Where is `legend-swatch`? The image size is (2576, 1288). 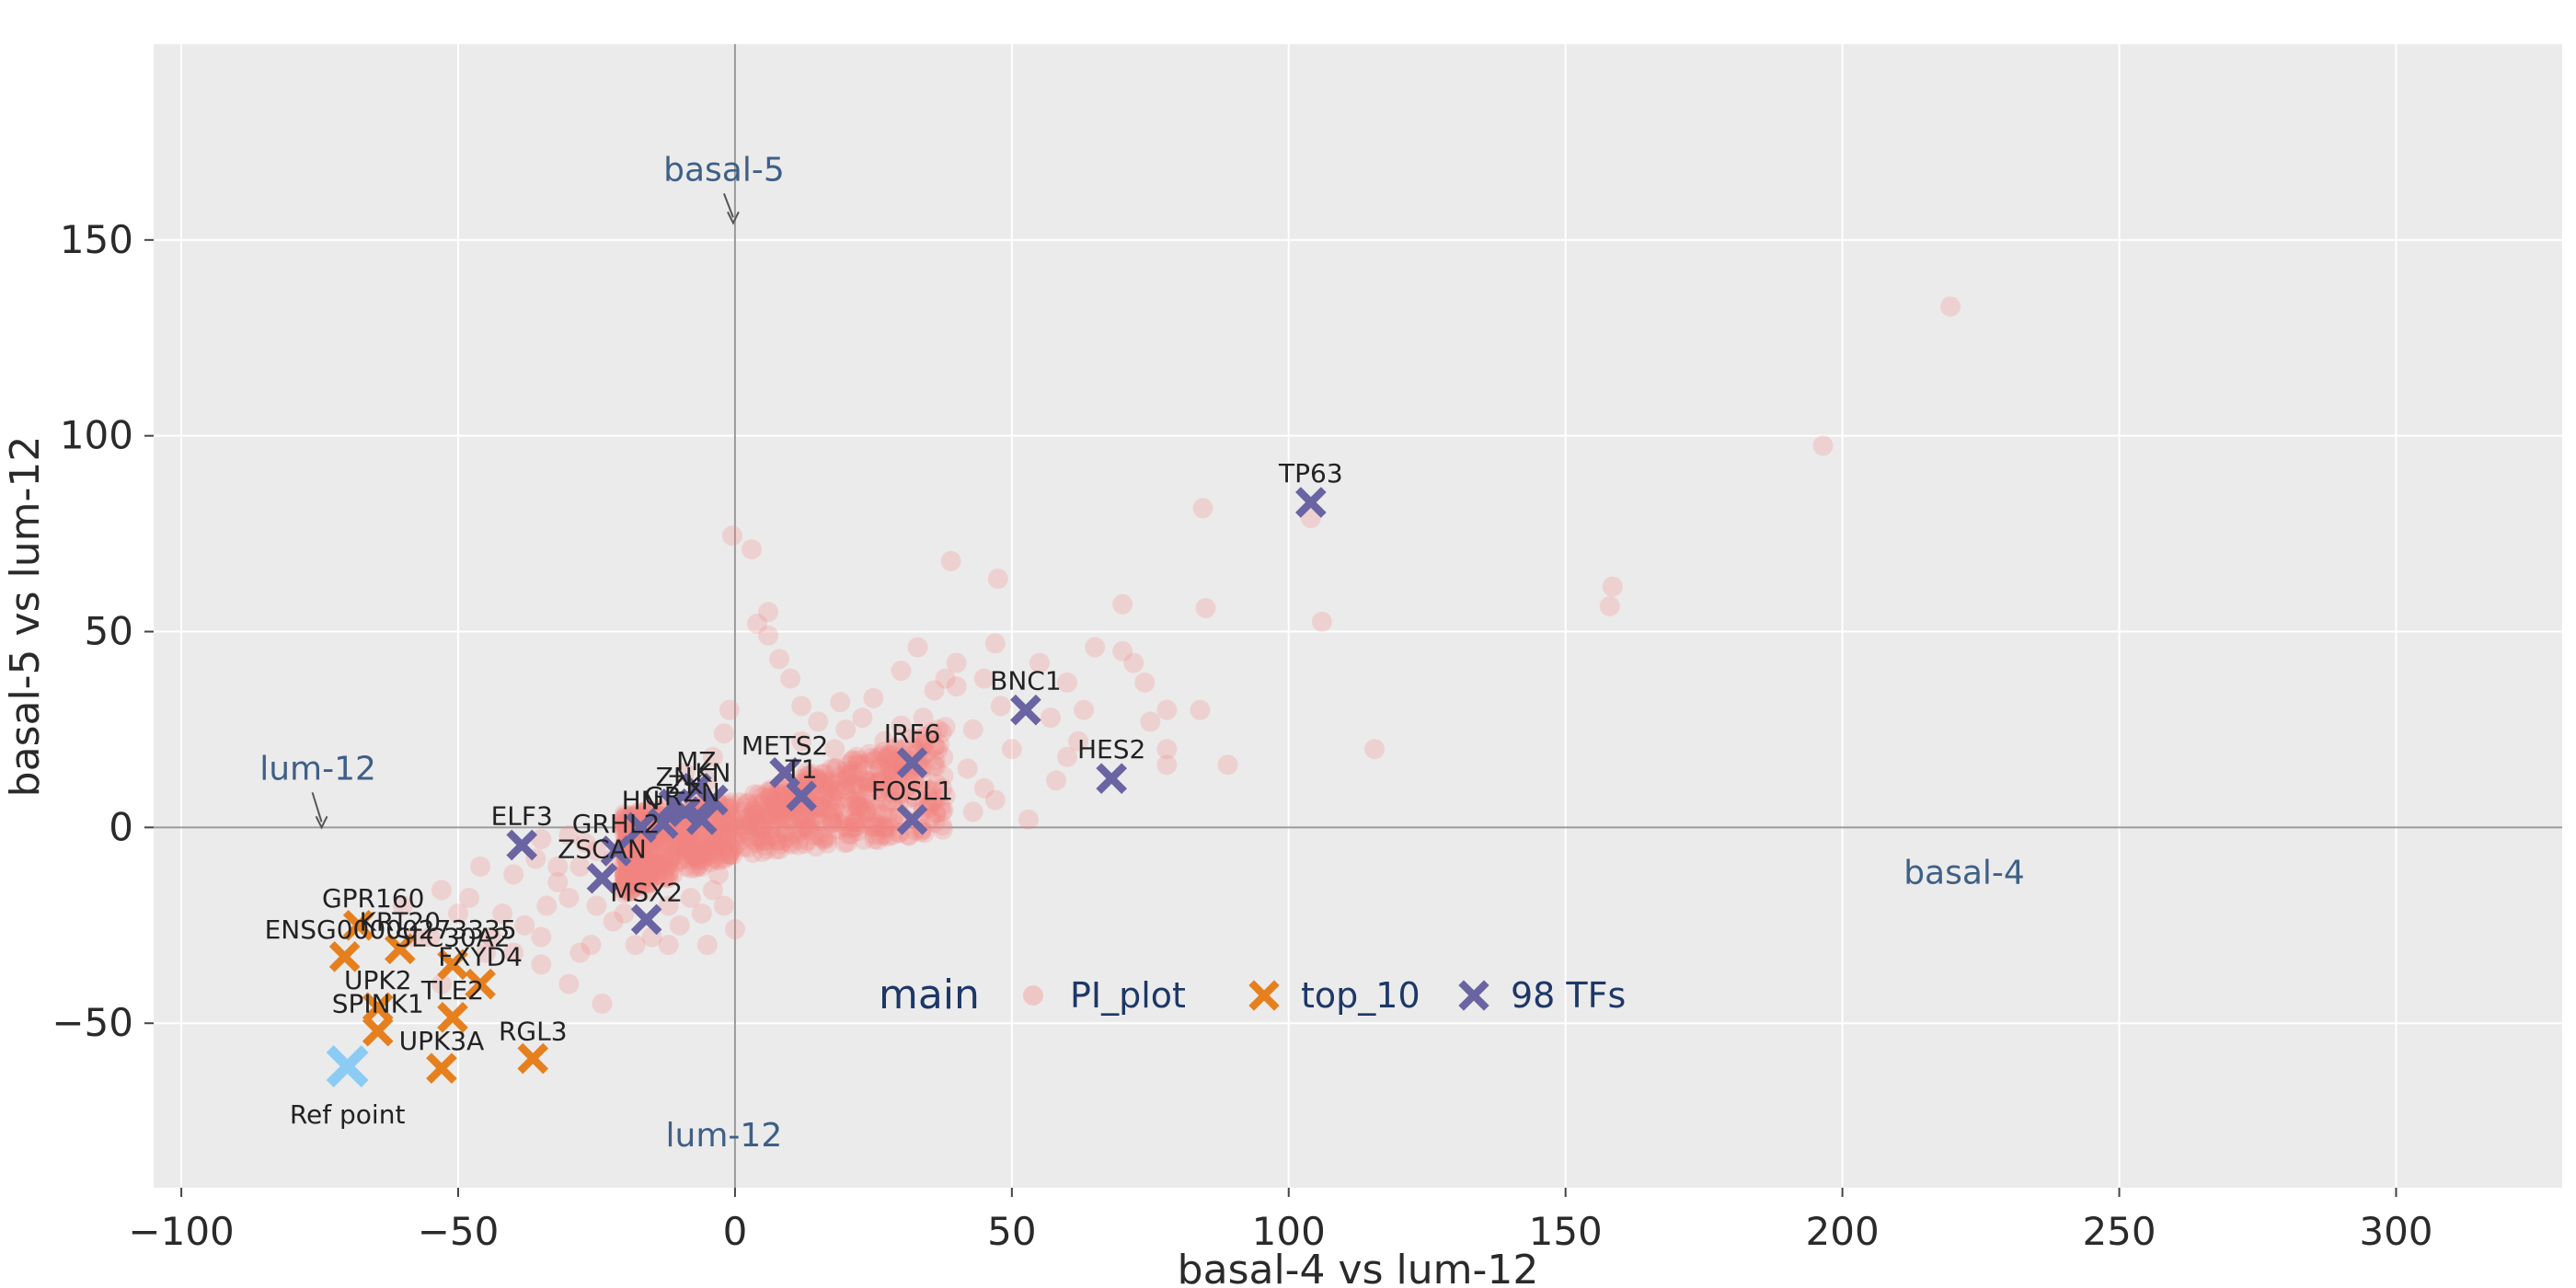
legend-swatch is located at coordinates (1473, 995).